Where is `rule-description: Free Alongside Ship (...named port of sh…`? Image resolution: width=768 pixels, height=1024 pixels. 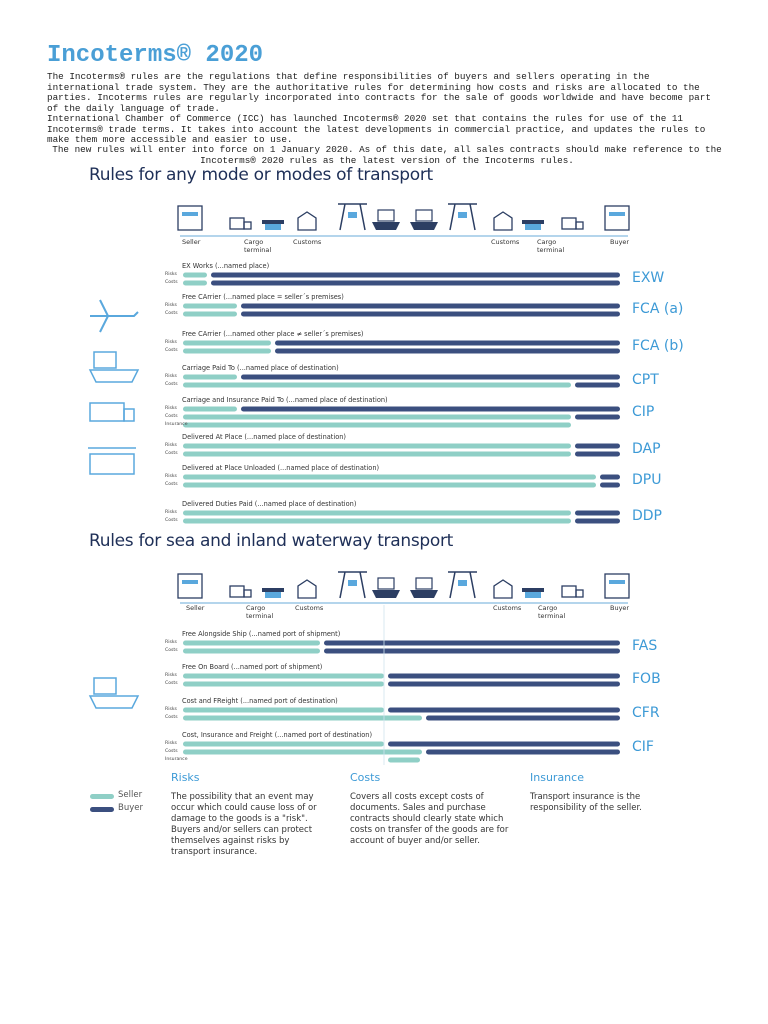 rule-description: Free Alongside Ship (...named port of sh… is located at coordinates (261, 634).